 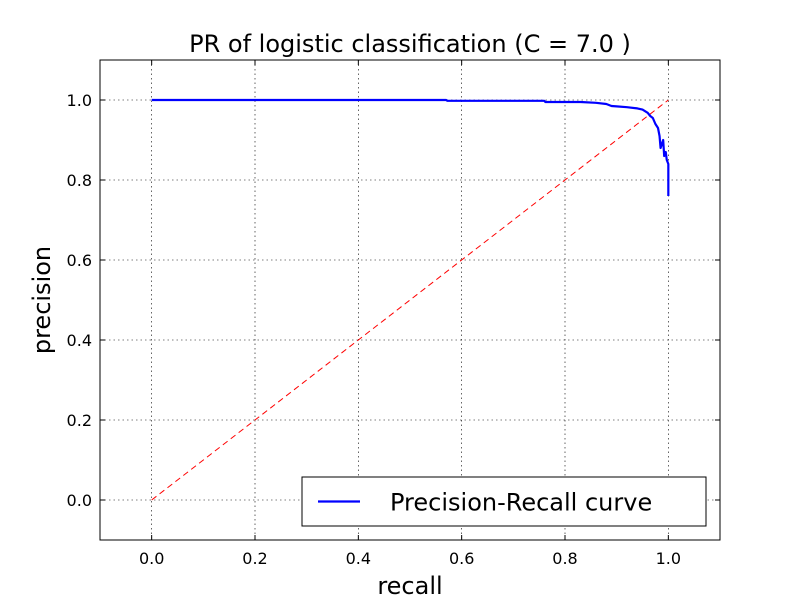 What do you see at coordinates (358, 558) in the screenshot?
I see `x-tick-label: 0.4` at bounding box center [358, 558].